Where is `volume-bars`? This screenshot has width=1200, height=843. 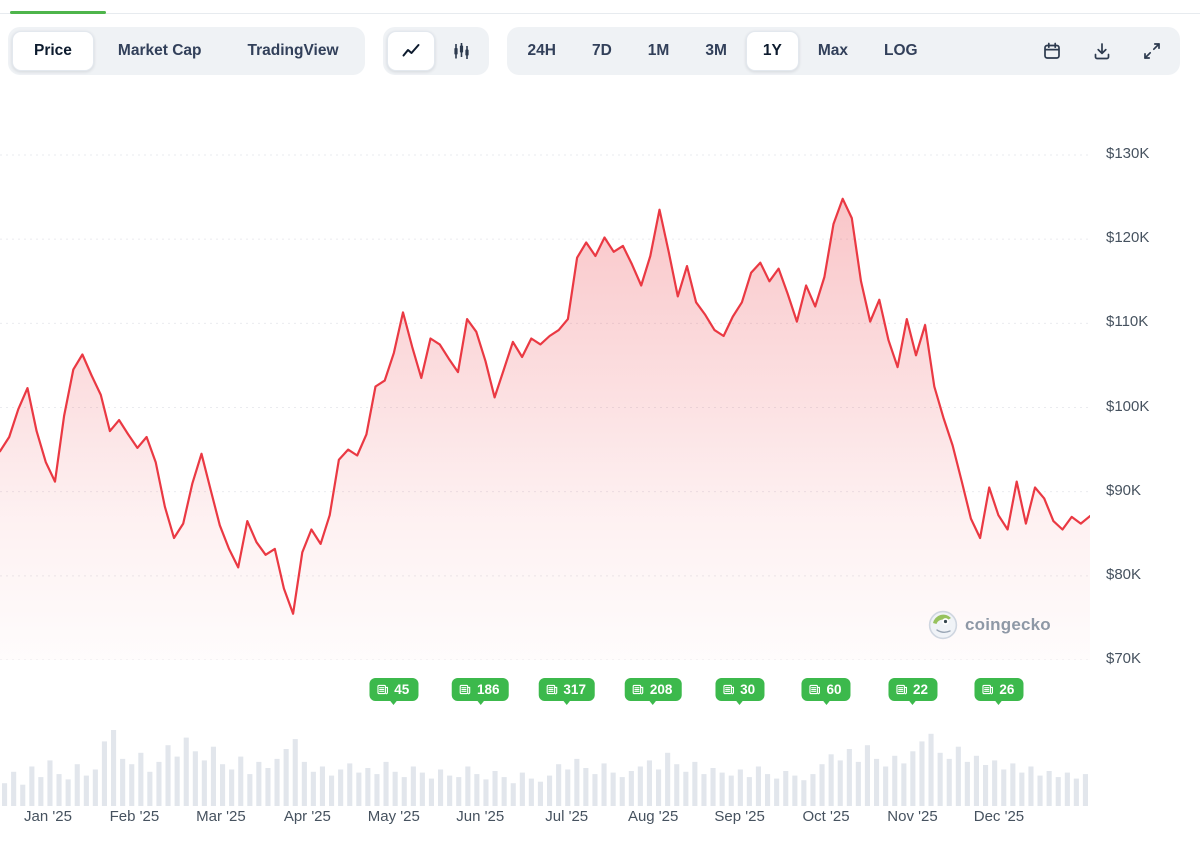 volume-bars is located at coordinates (545, 768).